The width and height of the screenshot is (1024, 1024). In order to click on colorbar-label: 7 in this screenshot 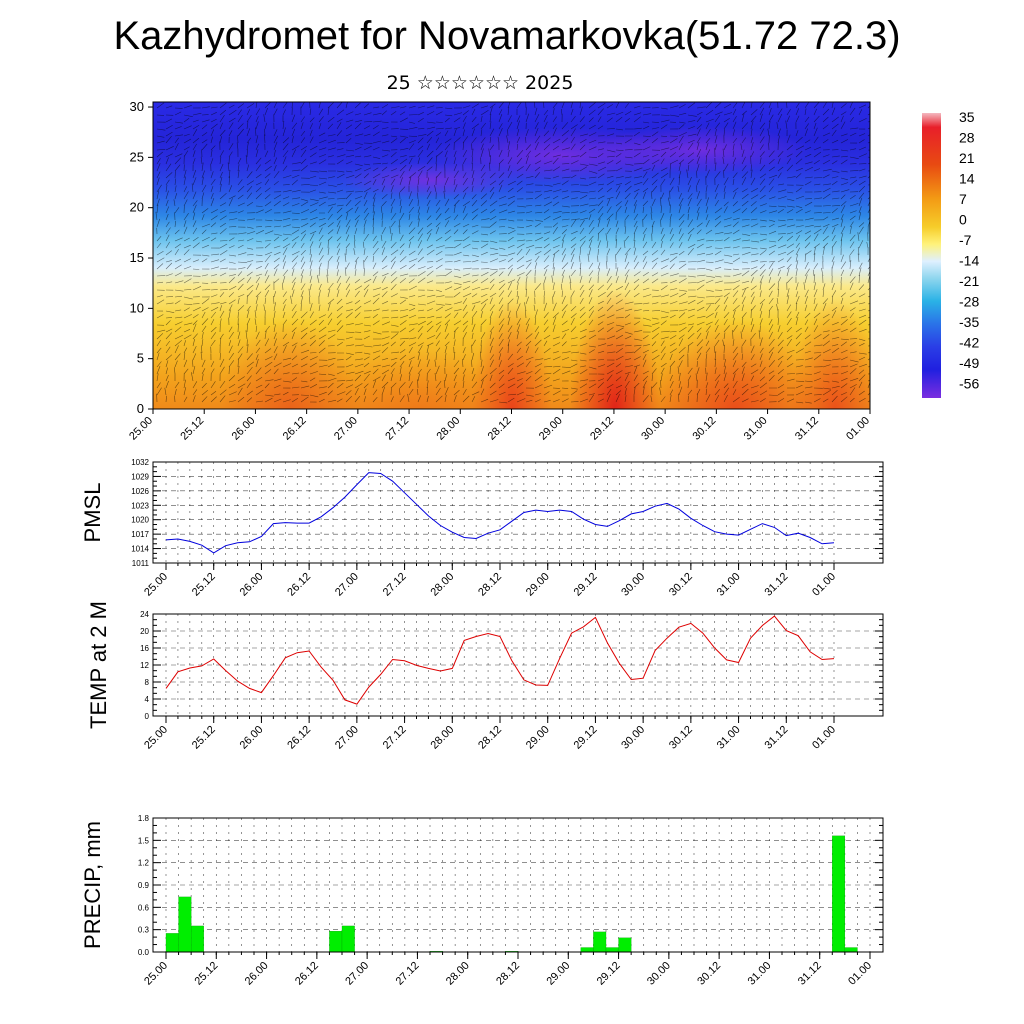, I will do `click(963, 199)`.